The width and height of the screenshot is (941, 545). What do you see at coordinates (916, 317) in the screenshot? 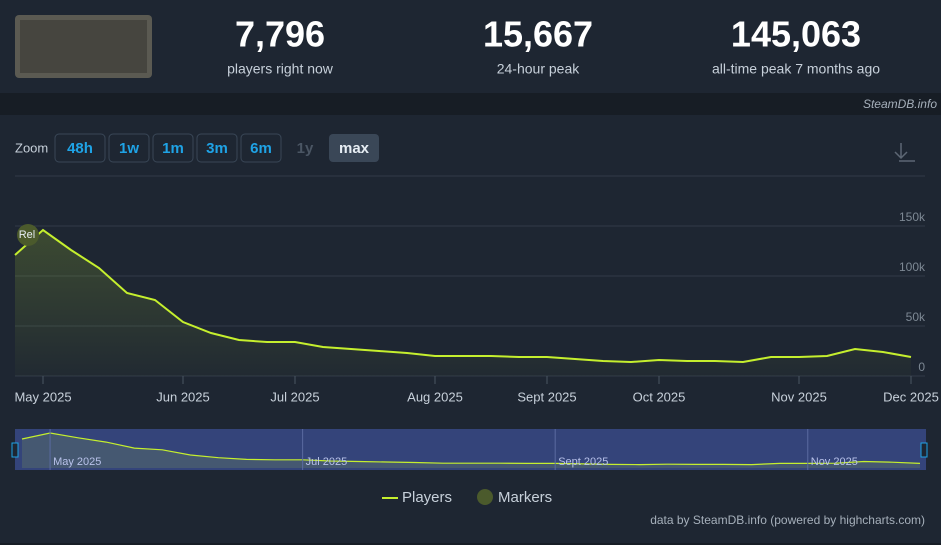
I see `y-tick-label: 50k` at bounding box center [916, 317].